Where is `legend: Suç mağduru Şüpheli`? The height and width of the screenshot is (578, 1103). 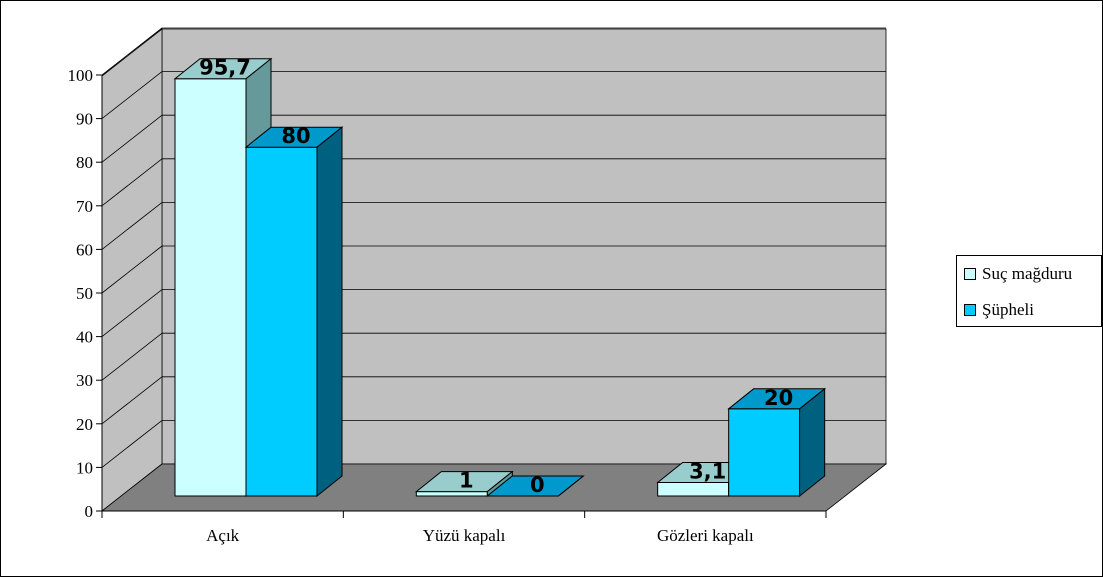
legend: Suç mağduru Şüpheli is located at coordinates (1029, 291).